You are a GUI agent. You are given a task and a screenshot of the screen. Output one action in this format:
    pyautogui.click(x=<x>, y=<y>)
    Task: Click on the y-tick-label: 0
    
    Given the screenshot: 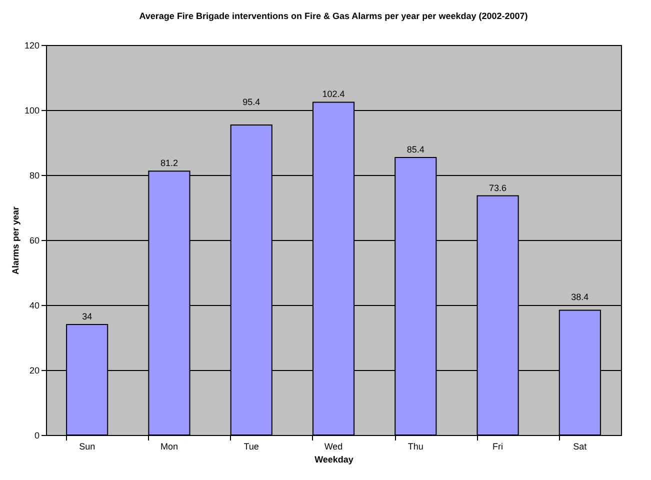 What is the action you would take?
    pyautogui.click(x=37, y=435)
    